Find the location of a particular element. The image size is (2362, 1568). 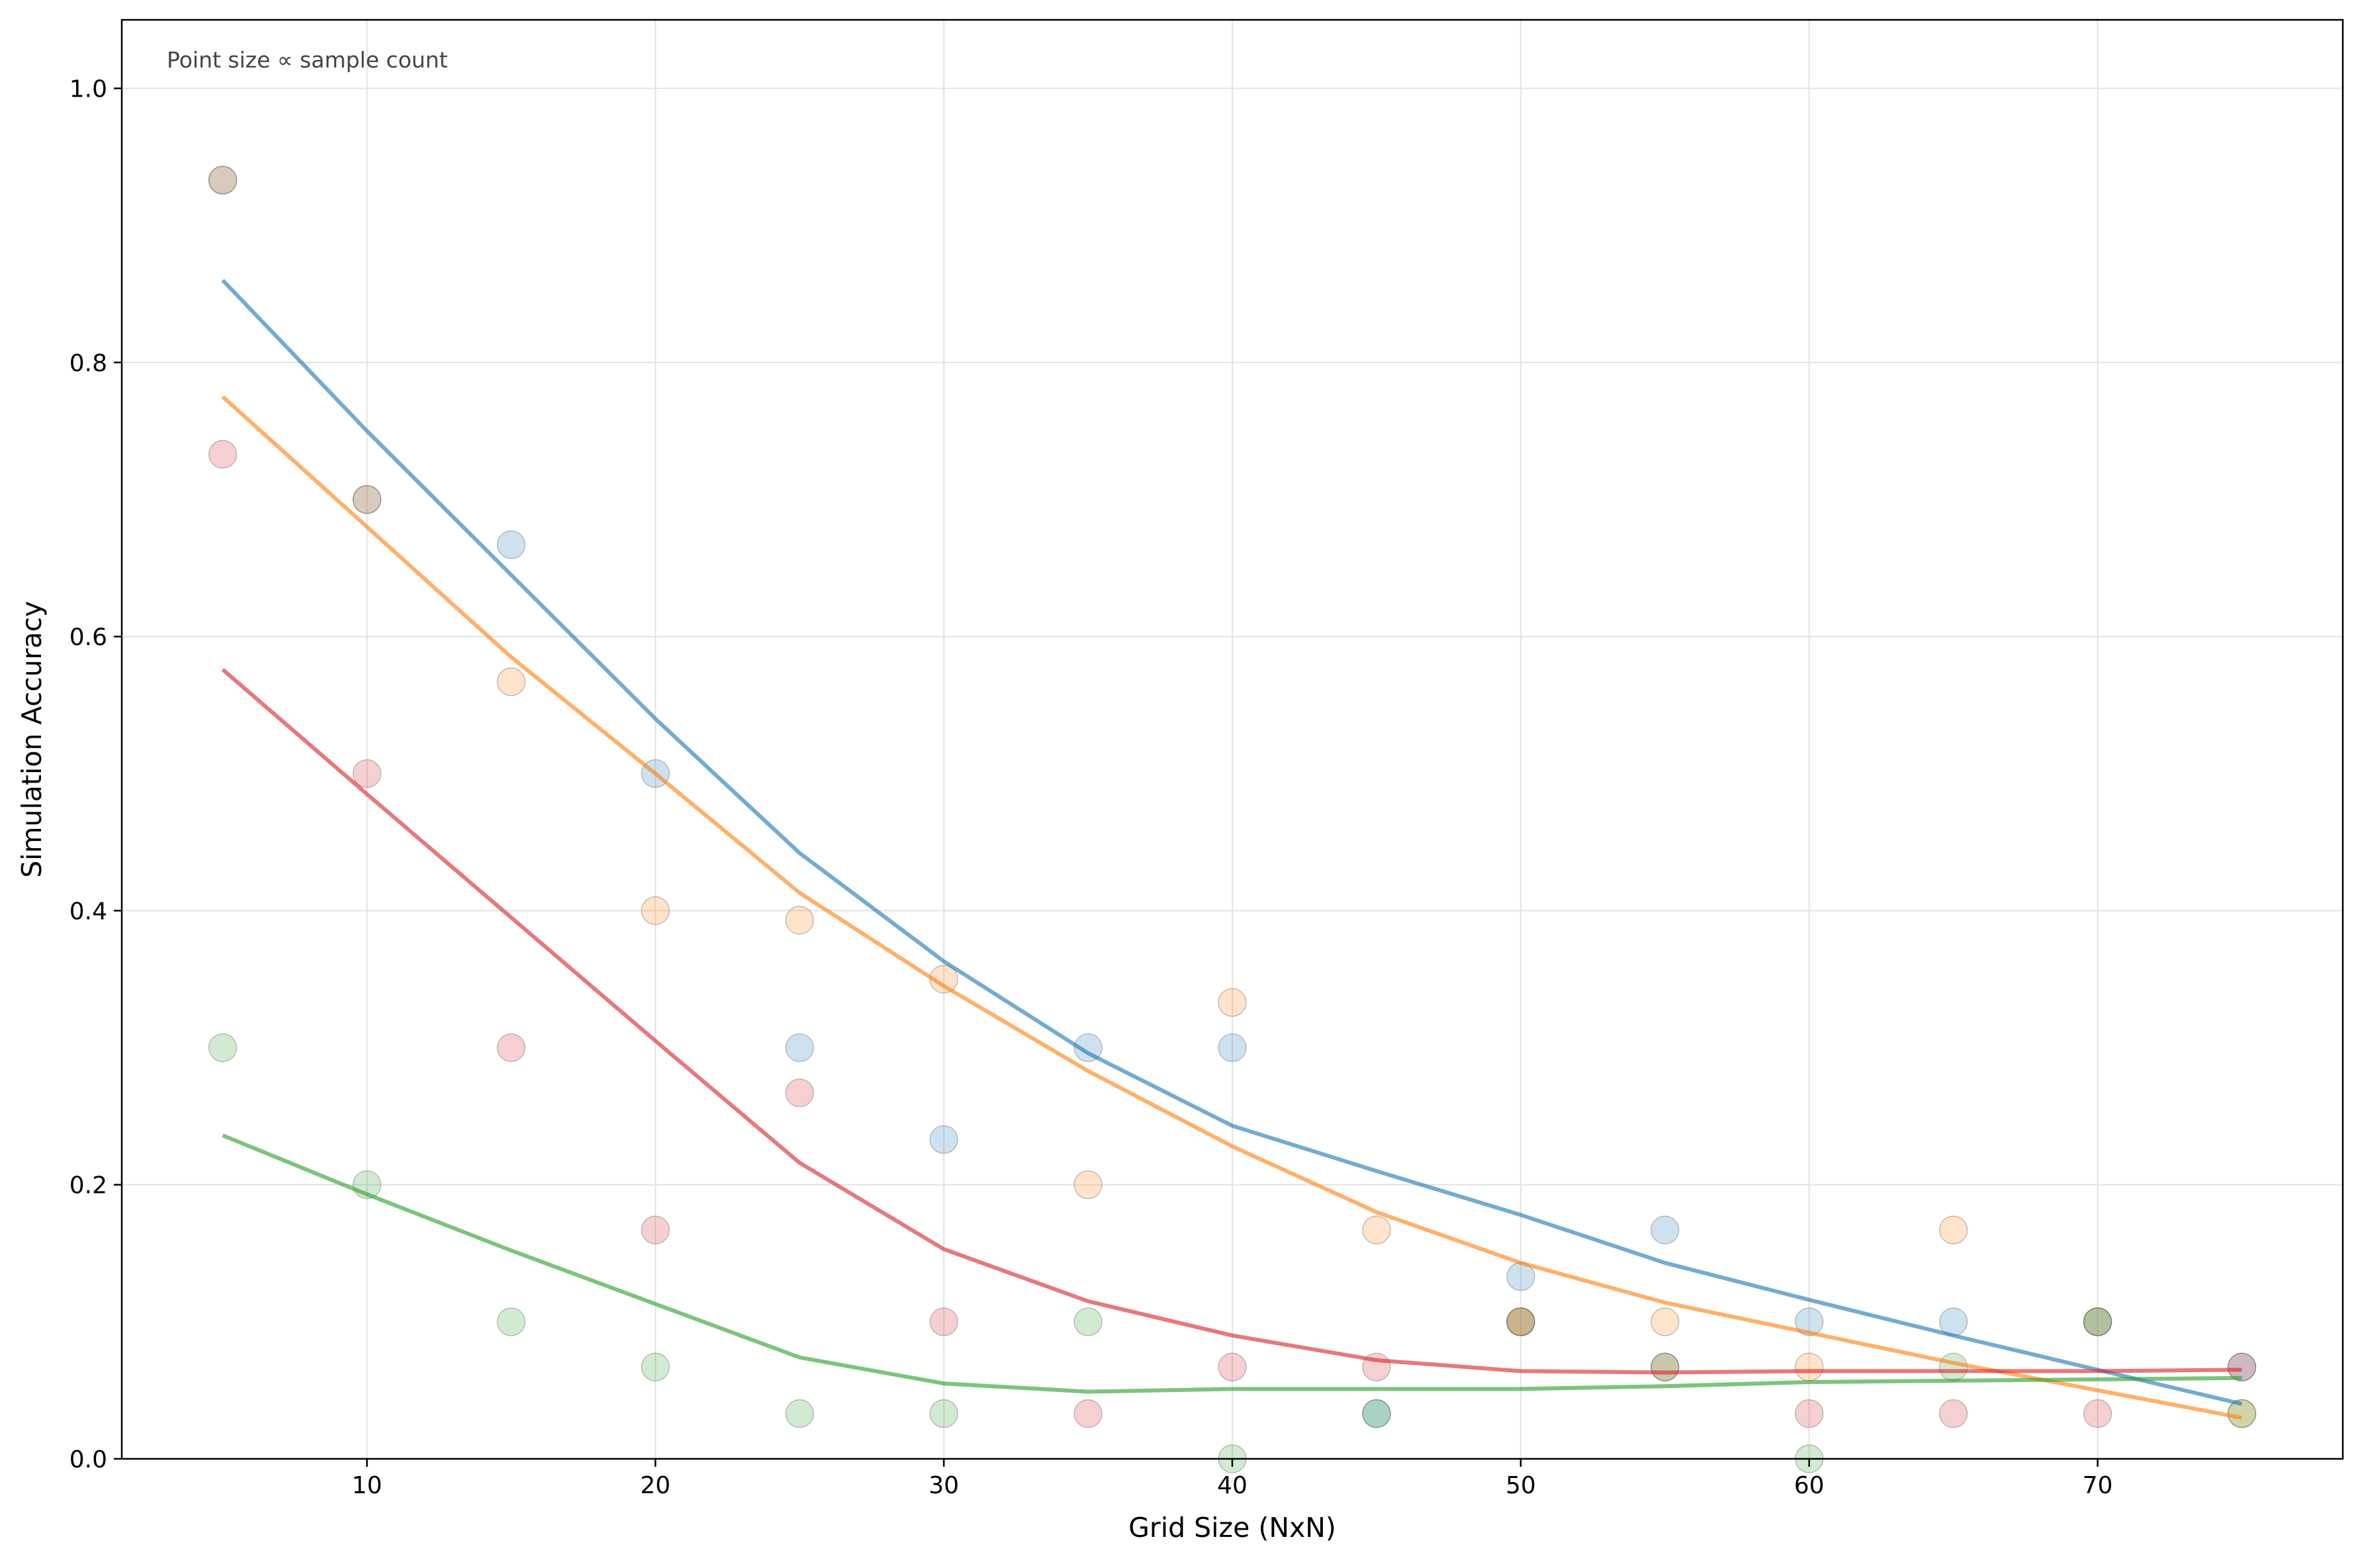

y-tick-label: 1.0 is located at coordinates (88, 90).